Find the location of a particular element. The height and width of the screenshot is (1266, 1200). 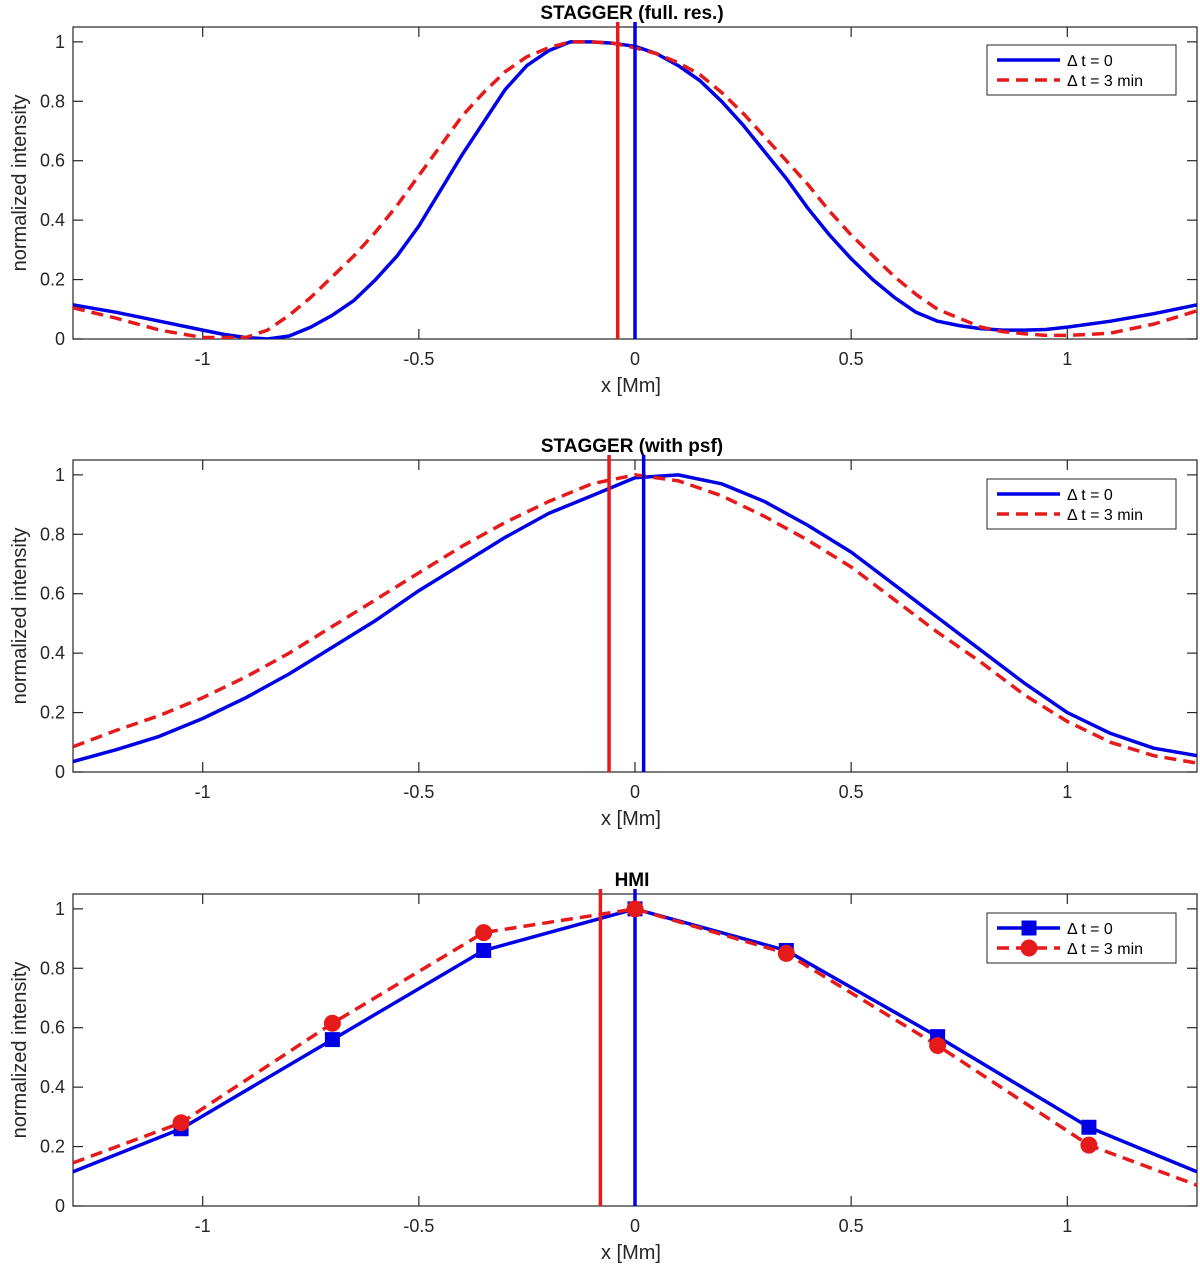

chart-title: STAGGER (with psf) is located at coordinates (632, 446).